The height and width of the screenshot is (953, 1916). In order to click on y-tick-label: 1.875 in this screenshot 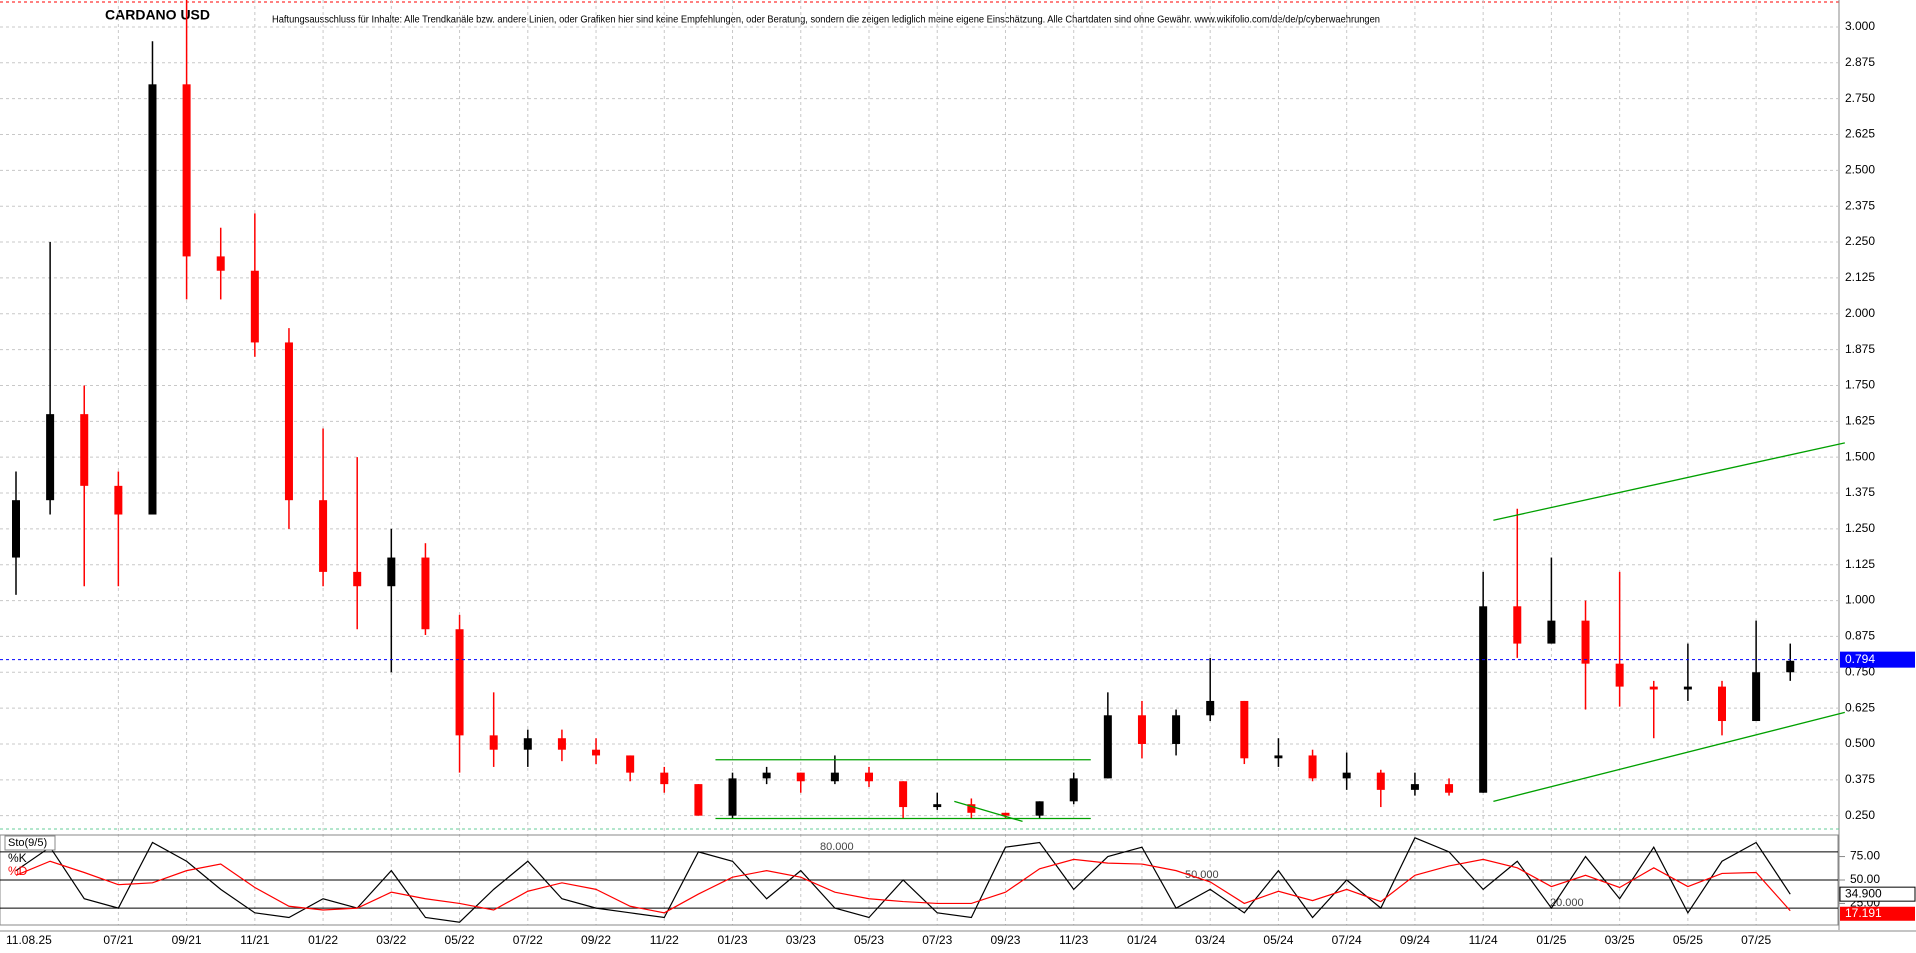, I will do `click(1860, 349)`.